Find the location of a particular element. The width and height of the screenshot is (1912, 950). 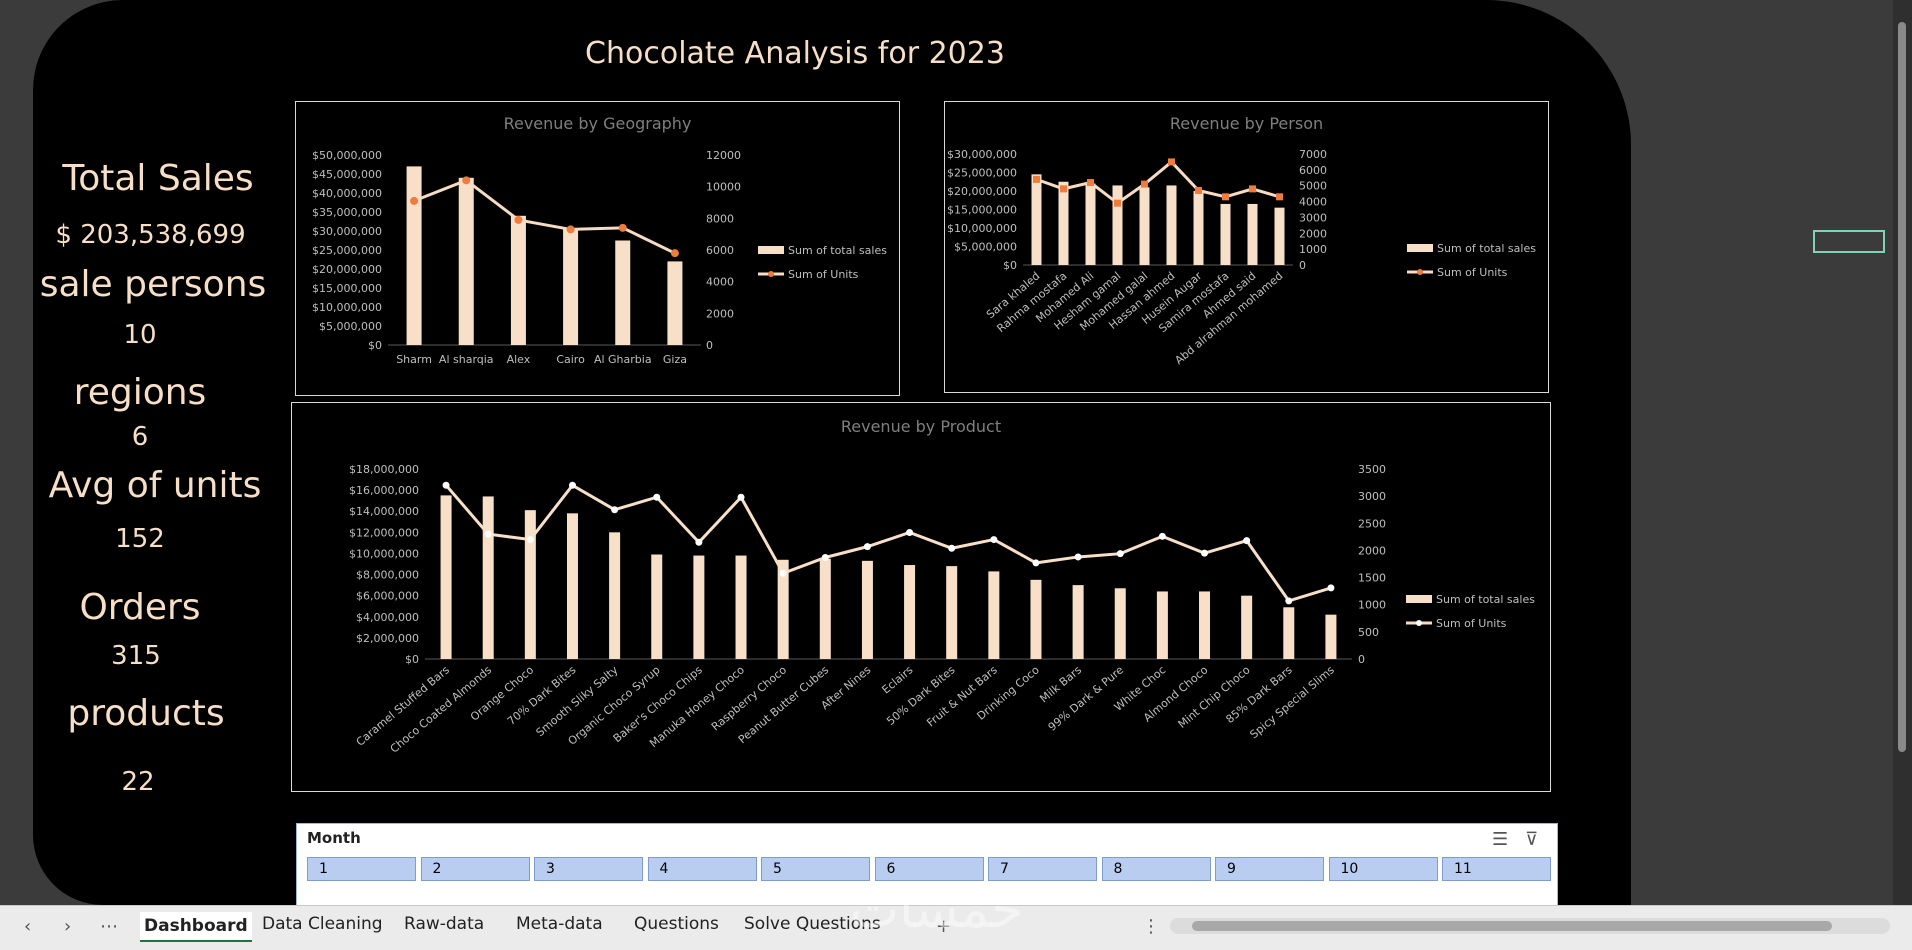

category-label: Eclairs is located at coordinates (897, 679).